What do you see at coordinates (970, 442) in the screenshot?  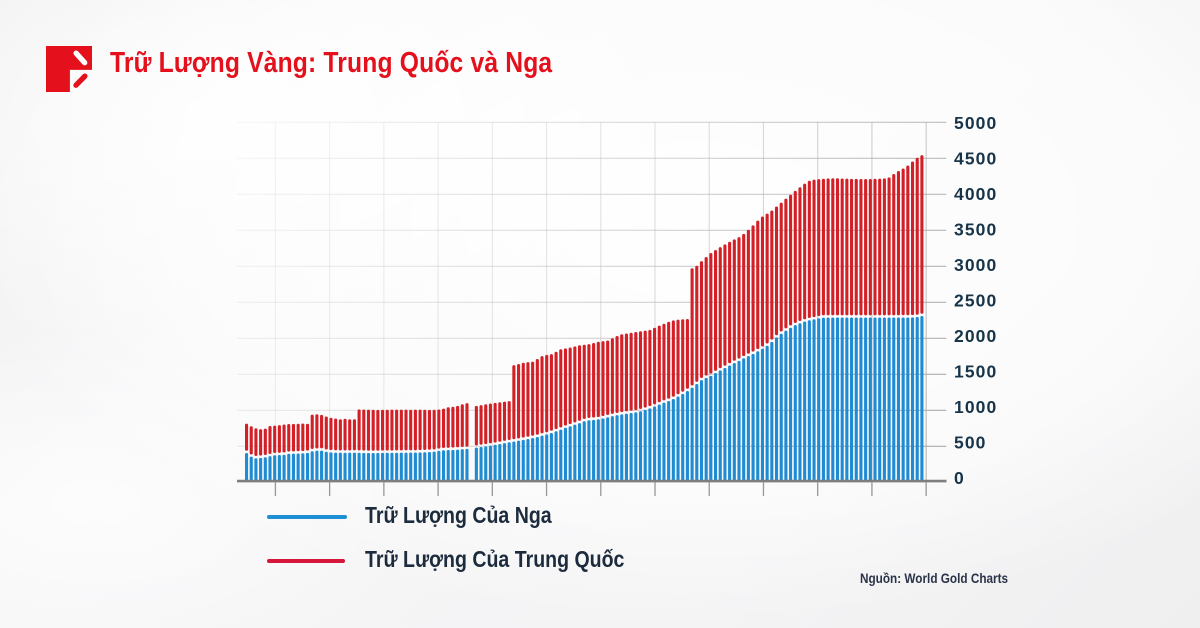 I see `svg-text: 500` at bounding box center [970, 442].